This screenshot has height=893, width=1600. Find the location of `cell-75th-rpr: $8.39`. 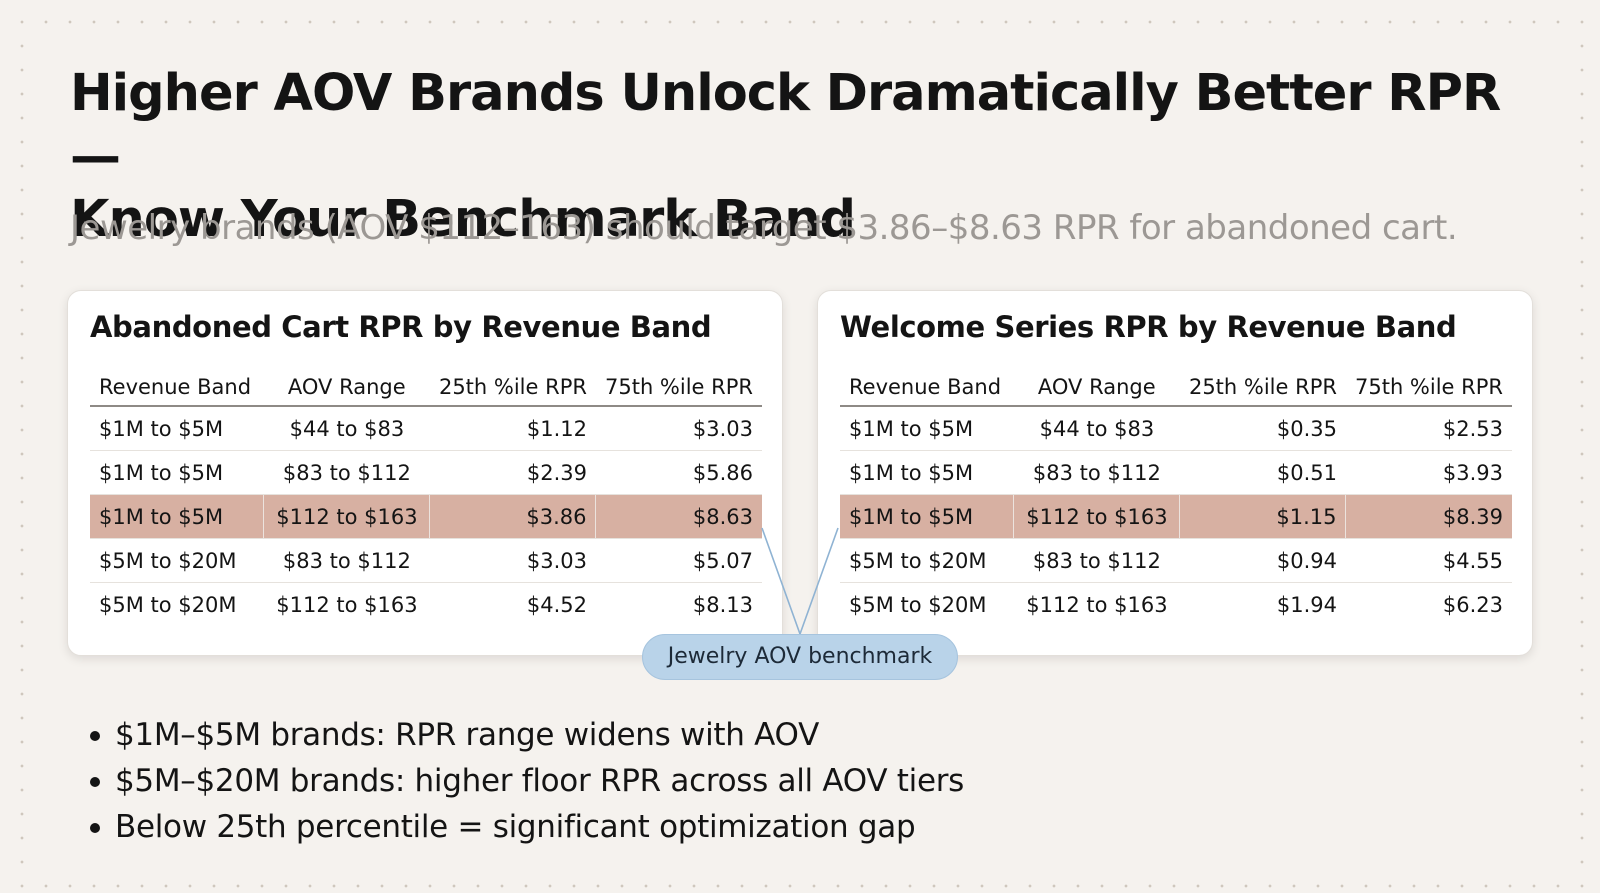

cell-75th-rpr: $8.39 is located at coordinates (1428, 516).